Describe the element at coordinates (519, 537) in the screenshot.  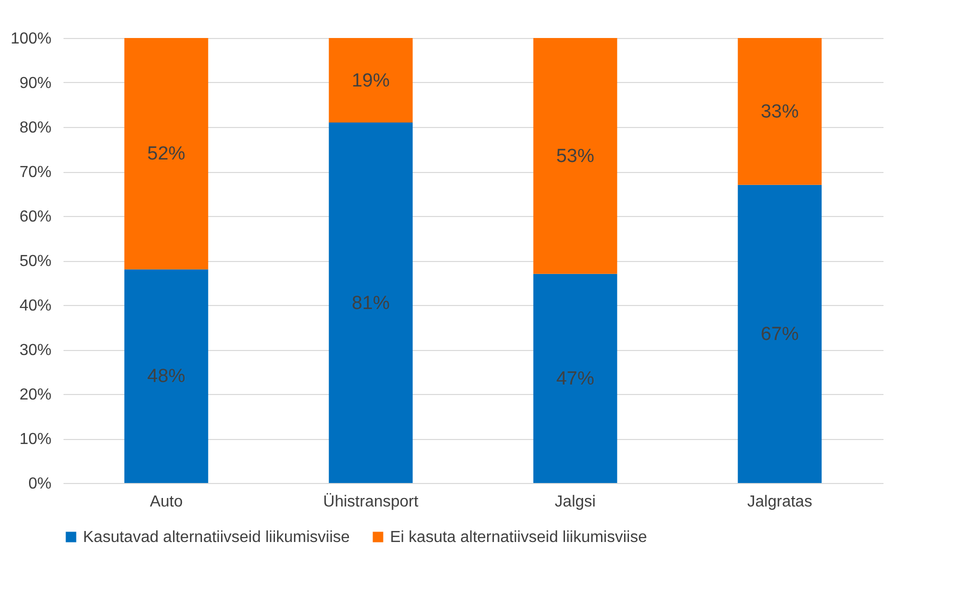
I see `legend-label: Ei kasuta alternatiivseid liikumisviise` at that location.